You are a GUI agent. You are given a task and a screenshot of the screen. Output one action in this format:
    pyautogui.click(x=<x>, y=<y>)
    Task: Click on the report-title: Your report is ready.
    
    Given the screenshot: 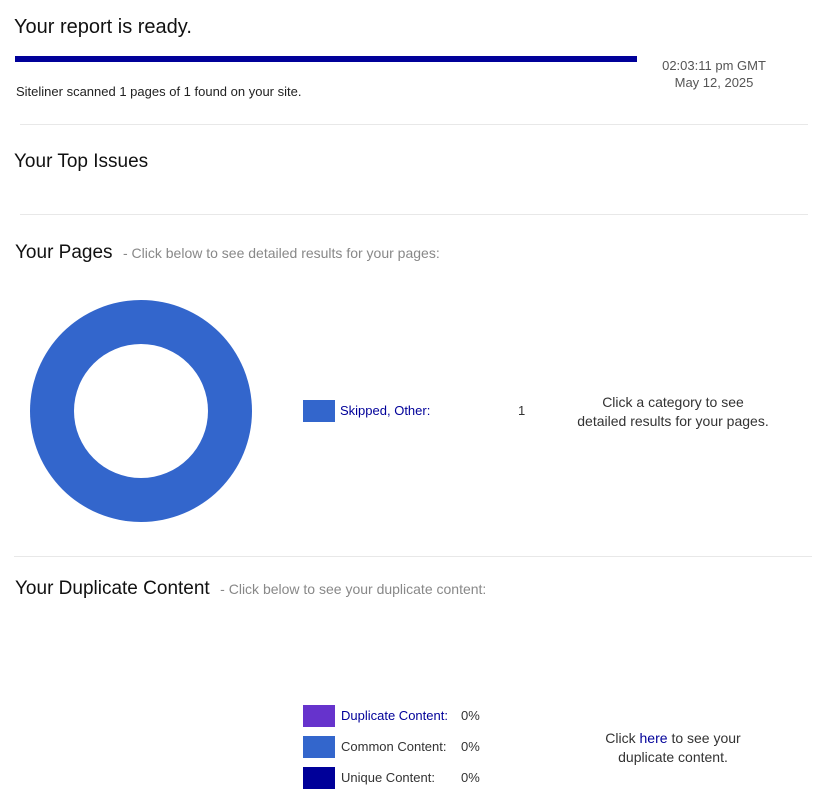 What is the action you would take?
    pyautogui.click(x=103, y=27)
    